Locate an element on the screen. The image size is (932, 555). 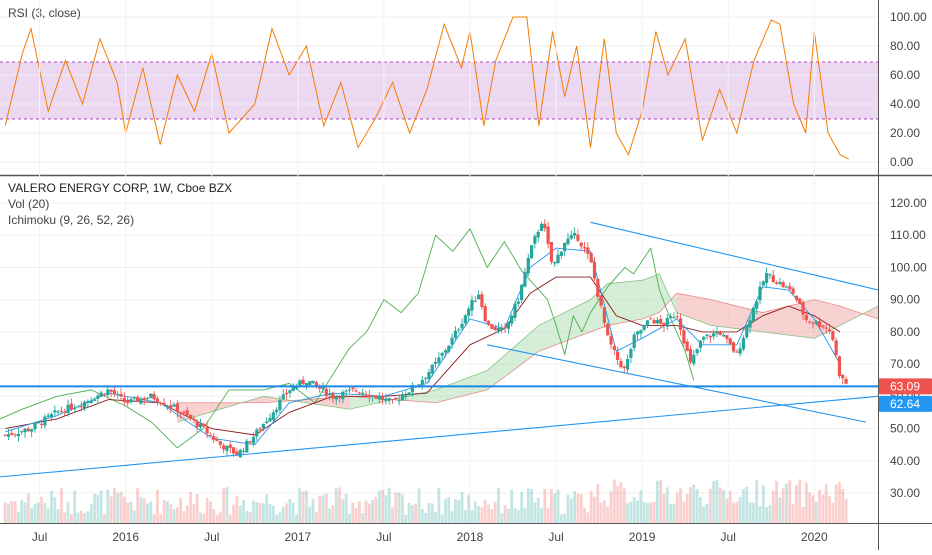
rsi-tick-label: 40.00 is located at coordinates (905, 104).